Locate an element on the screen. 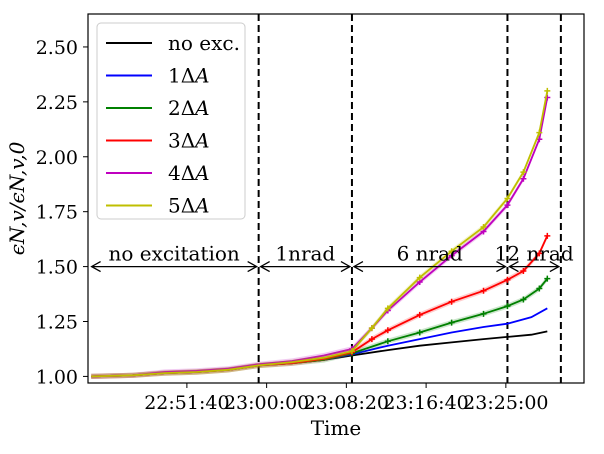 This screenshot has width=604, height=454. y-axis-ticks: 1.00 1.25 1.50 1.75 2.00 2.25 2.50 is located at coordinates (62, 212).